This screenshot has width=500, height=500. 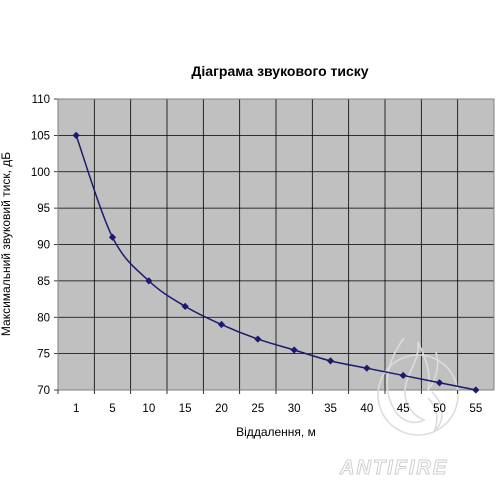 I want to click on y-tick-label: 105, so click(x=40, y=136).